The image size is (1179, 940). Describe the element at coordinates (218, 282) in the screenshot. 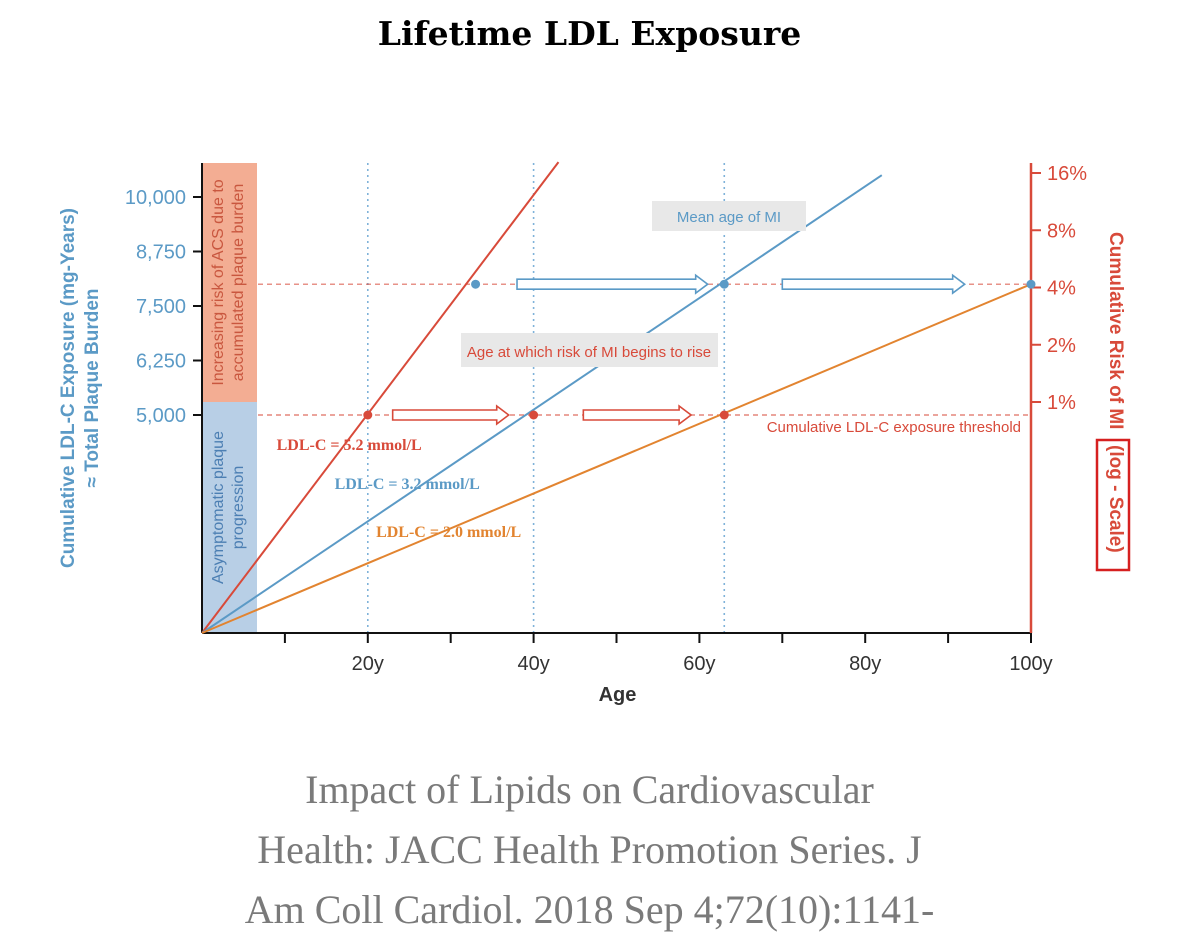

I see `band-upper-label-line: Increasing risk of ACS due to` at that location.